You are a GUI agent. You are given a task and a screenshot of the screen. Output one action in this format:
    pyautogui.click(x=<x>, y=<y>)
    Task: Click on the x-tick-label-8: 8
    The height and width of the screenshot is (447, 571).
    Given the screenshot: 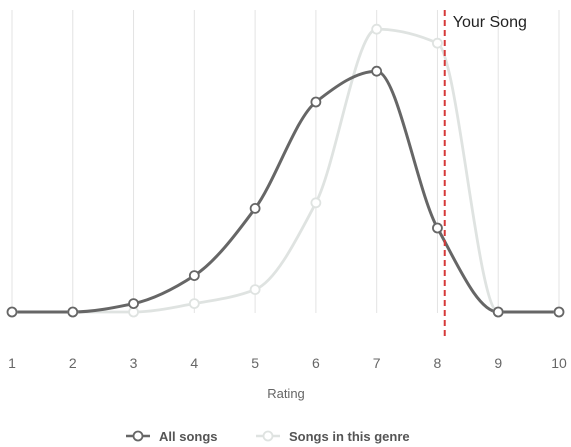 What is the action you would take?
    pyautogui.click(x=438, y=363)
    